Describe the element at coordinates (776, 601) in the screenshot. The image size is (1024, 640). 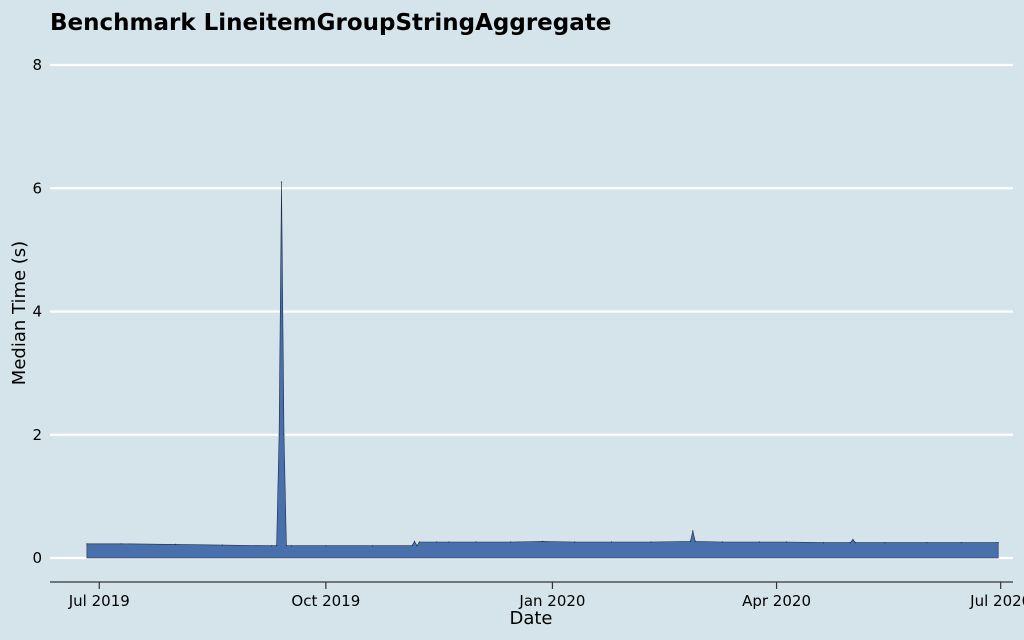
I see `x-tick-label: Apr 2020` at that location.